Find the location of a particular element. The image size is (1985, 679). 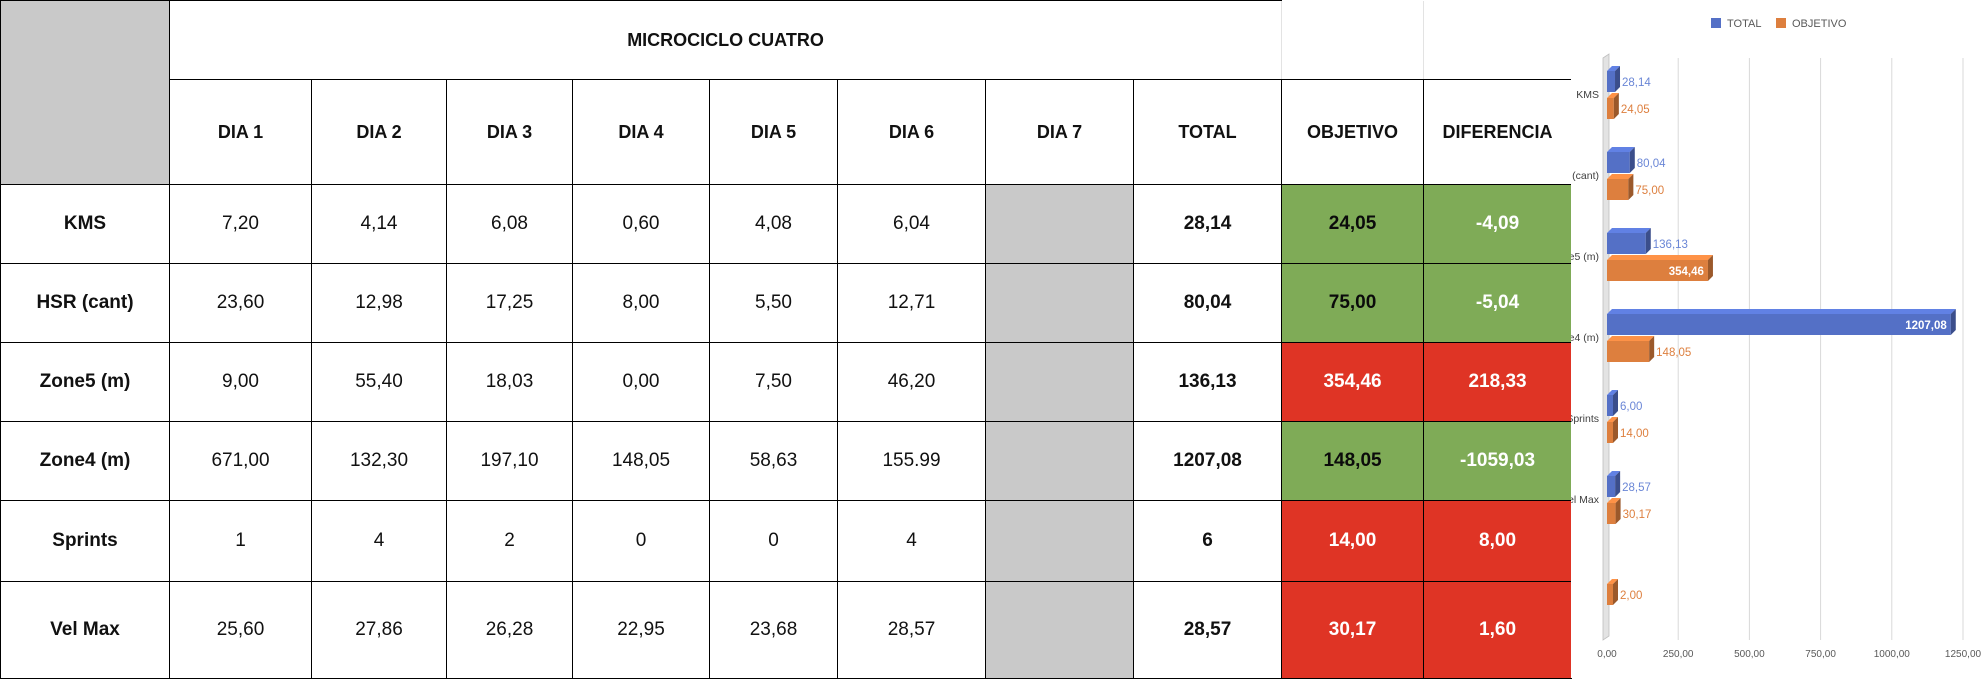

day-cell: 4,08 is located at coordinates (773, 224).